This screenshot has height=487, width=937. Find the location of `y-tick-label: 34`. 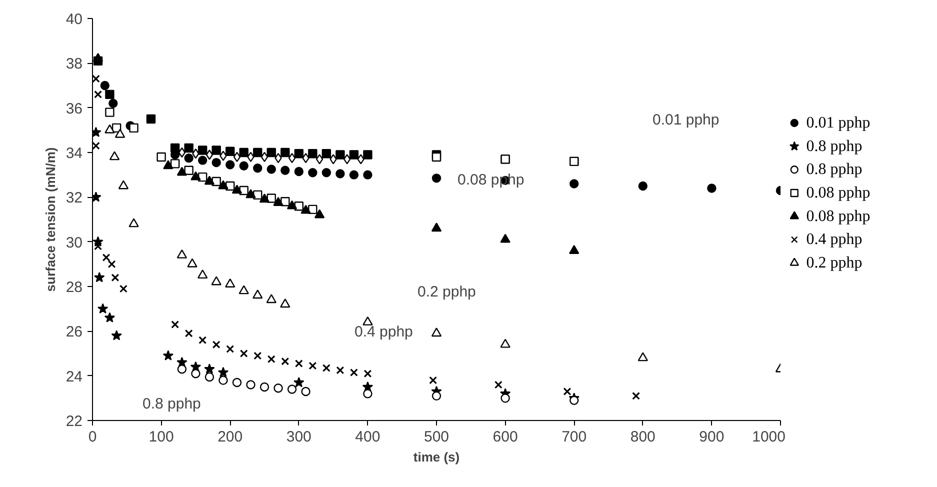

y-tick-label: 34 is located at coordinates (74, 153).